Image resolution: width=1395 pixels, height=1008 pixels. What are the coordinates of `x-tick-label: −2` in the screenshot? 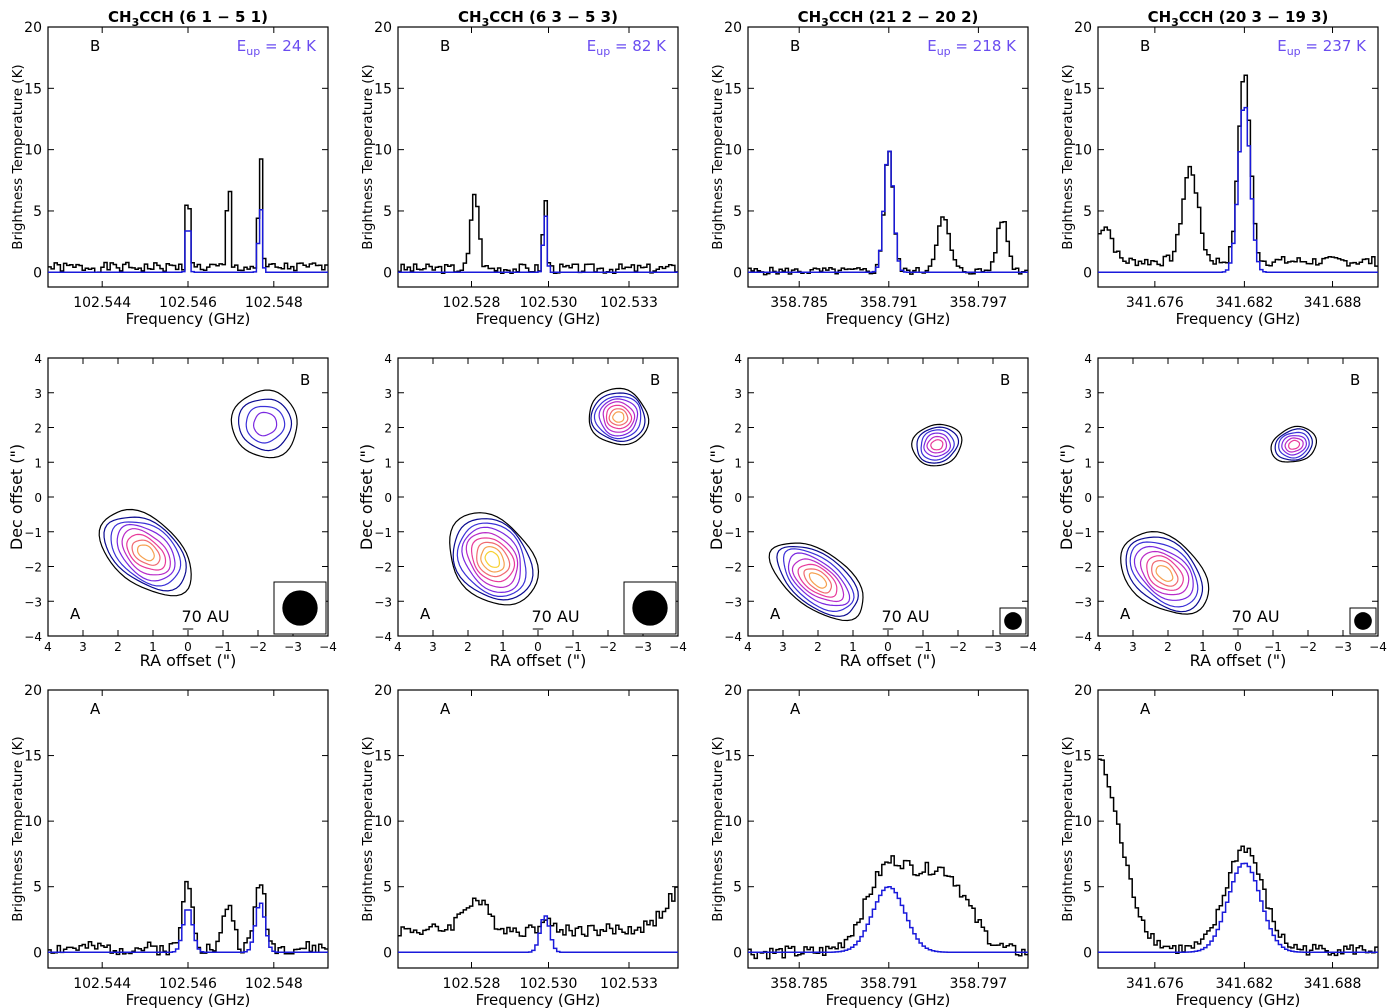 It's located at (1308, 647).